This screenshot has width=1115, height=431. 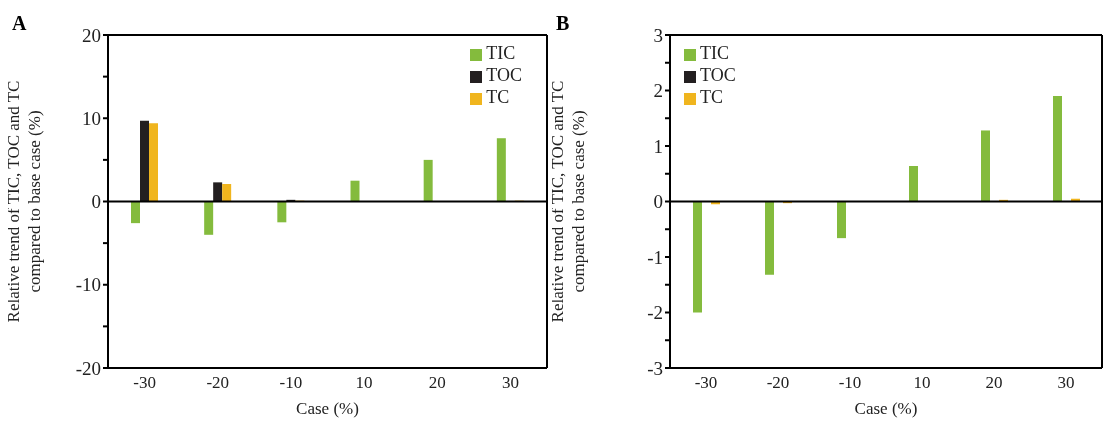 I want to click on y-tick-label: -20, so click(x=88, y=368).